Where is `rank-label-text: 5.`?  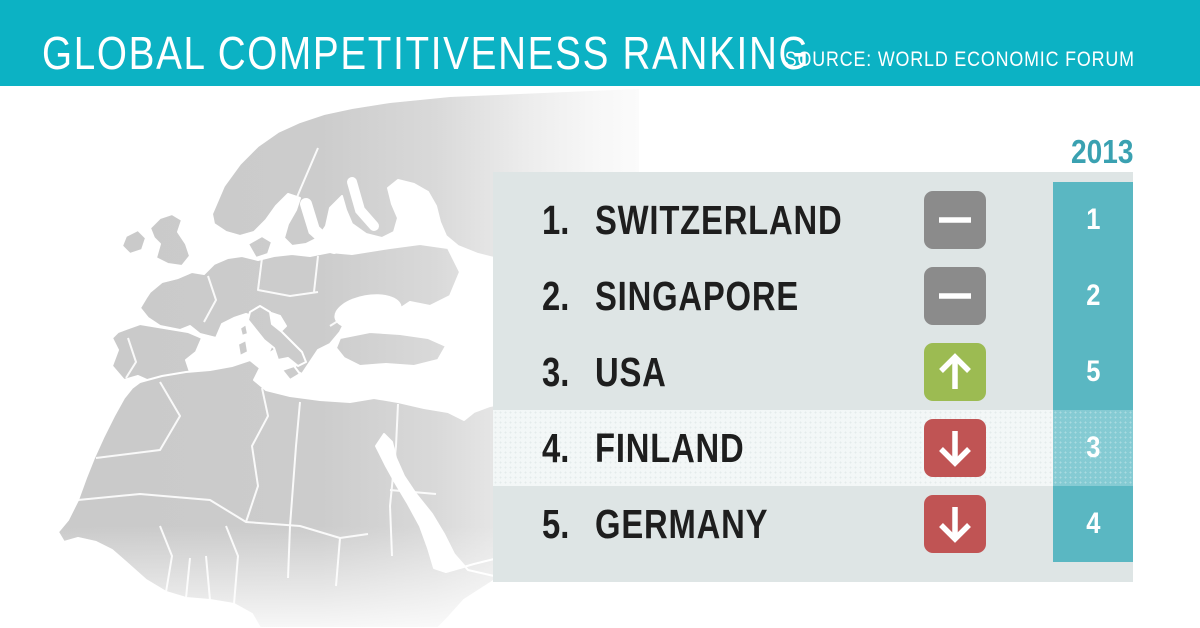 rank-label-text: 5. is located at coordinates (556, 523).